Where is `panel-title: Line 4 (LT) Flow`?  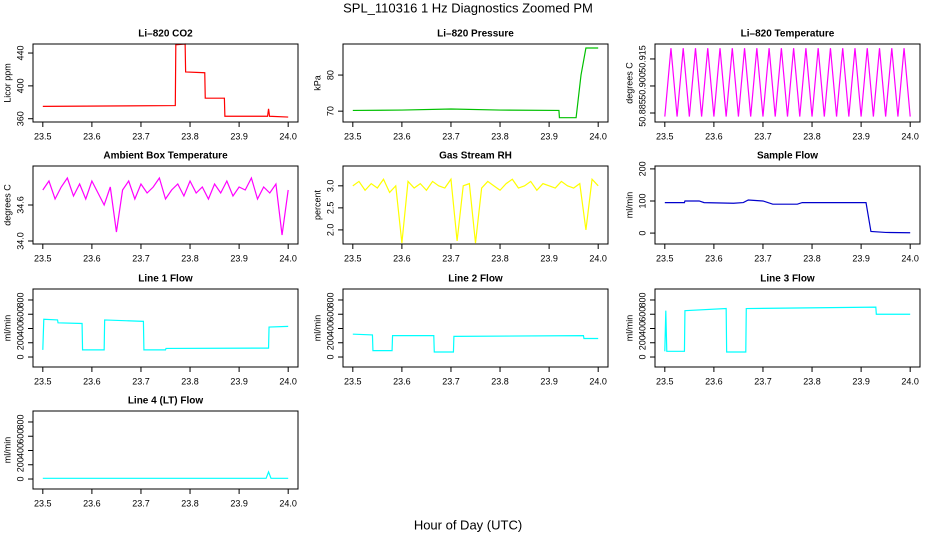 panel-title: Line 4 (LT) Flow is located at coordinates (166, 401).